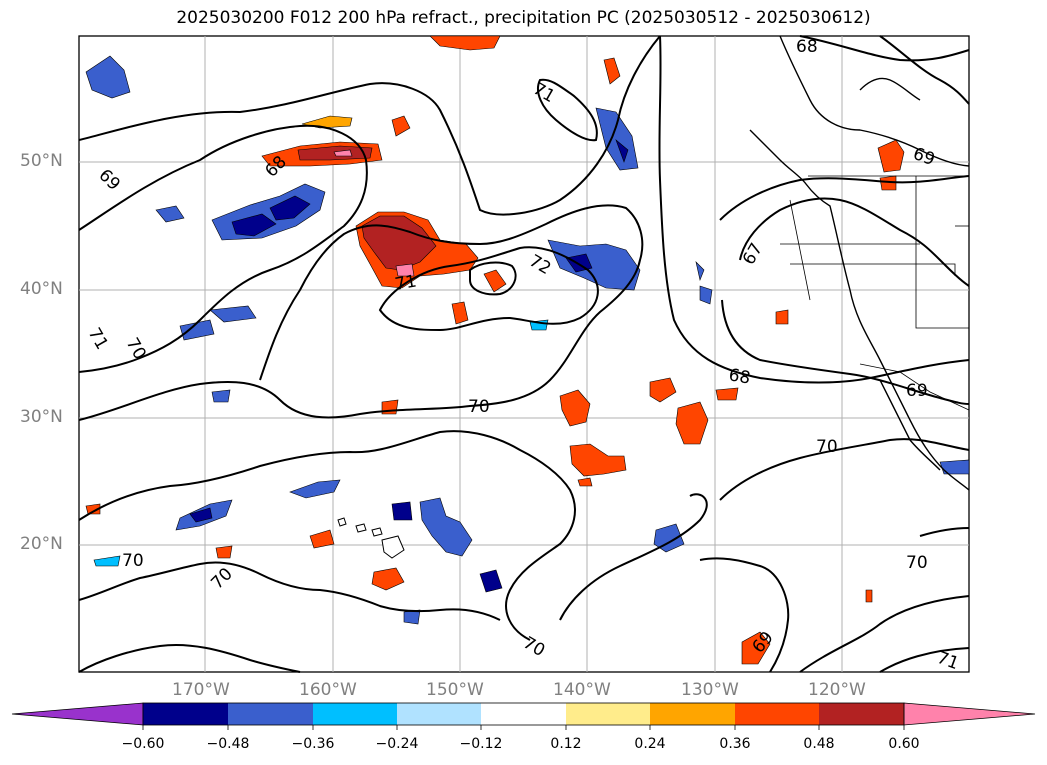  What do you see at coordinates (837, 690) in the screenshot?
I see `lon-label: 120°W` at bounding box center [837, 690].